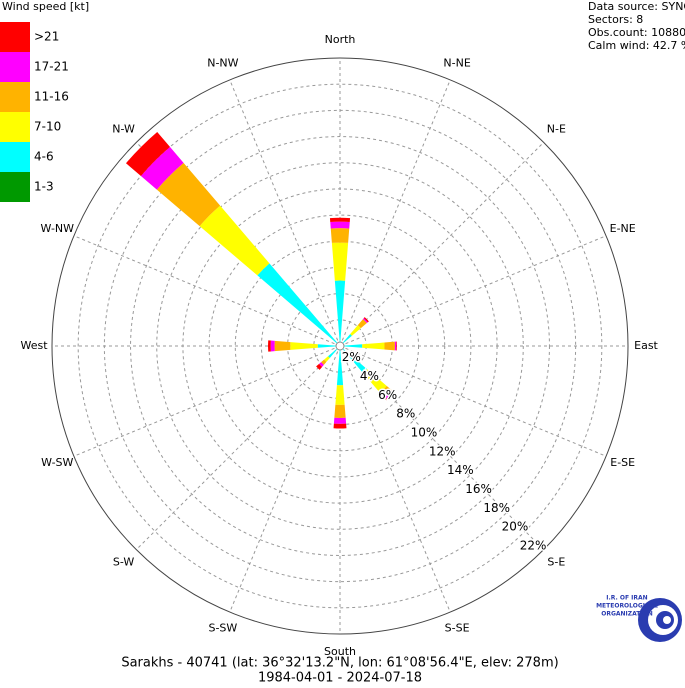  What do you see at coordinates (340, 39) in the screenshot?
I see `direction-label: North` at bounding box center [340, 39].